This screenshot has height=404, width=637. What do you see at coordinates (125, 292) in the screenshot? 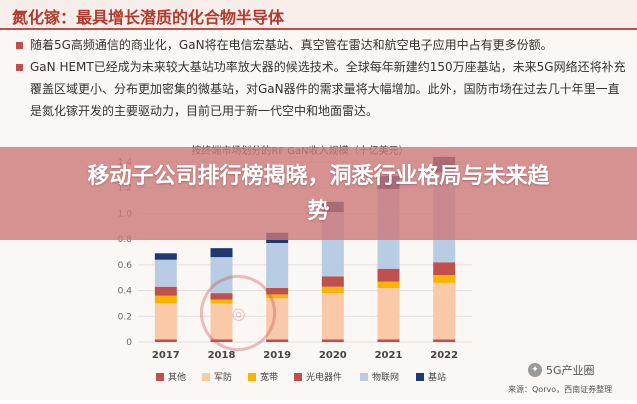
I see `y-tick-label: 0.4` at bounding box center [125, 292].